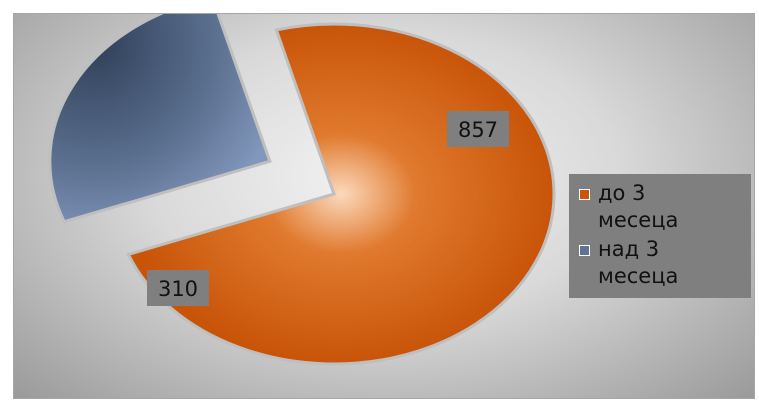  I want to click on data-label: 310, so click(178, 289).